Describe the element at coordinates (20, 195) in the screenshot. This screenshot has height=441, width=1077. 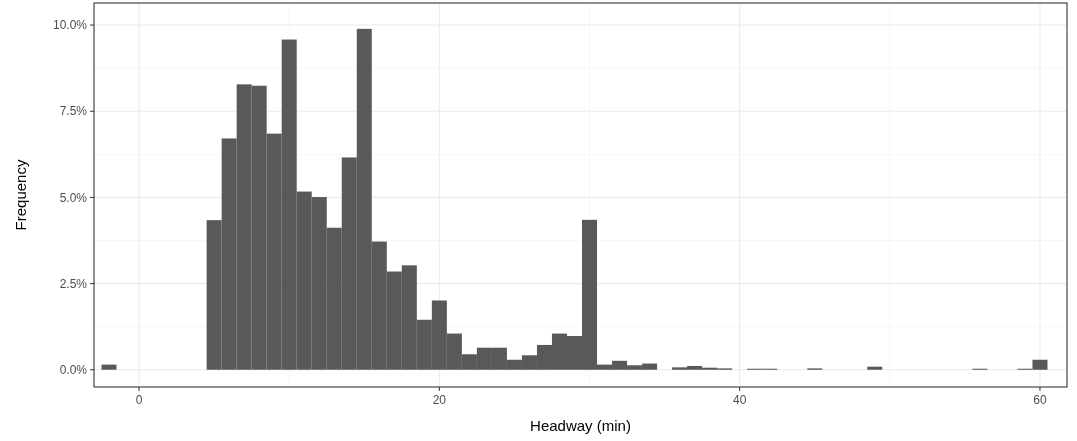
I see `y-axis-title: Frequency` at that location.